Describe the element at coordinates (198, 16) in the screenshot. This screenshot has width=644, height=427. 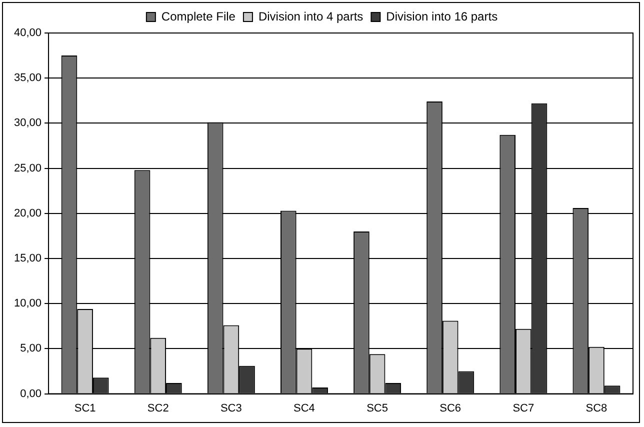
I see `legend-label: Complete File` at that location.